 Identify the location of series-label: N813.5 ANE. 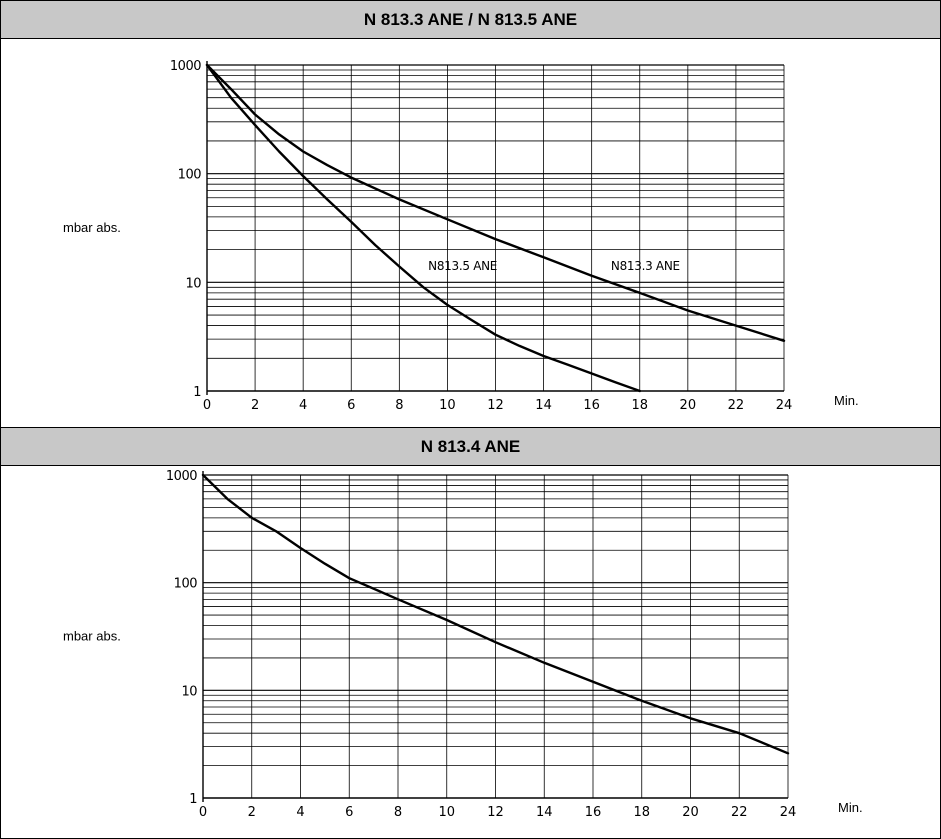
(462, 266).